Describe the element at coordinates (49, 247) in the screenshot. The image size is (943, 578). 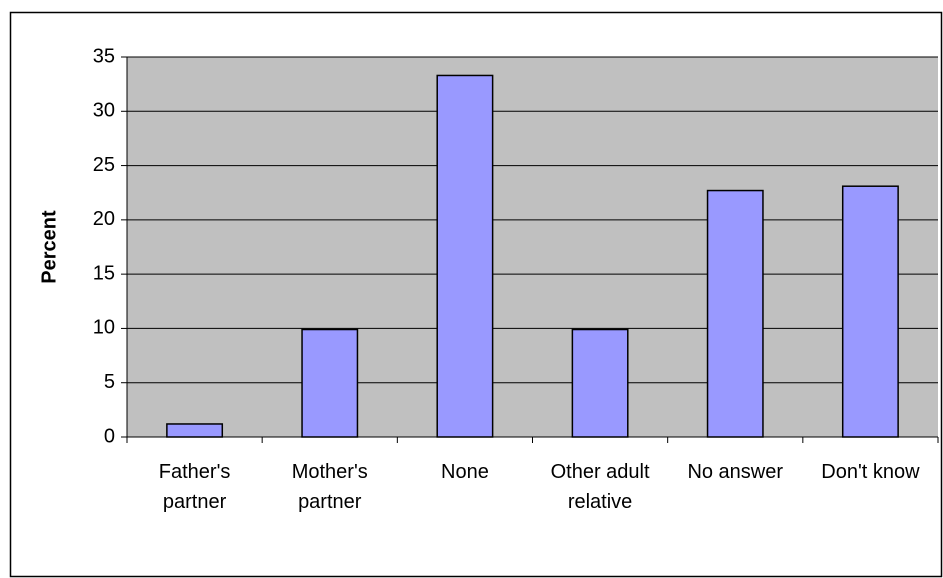
I see `y-axis-label: Percent` at that location.